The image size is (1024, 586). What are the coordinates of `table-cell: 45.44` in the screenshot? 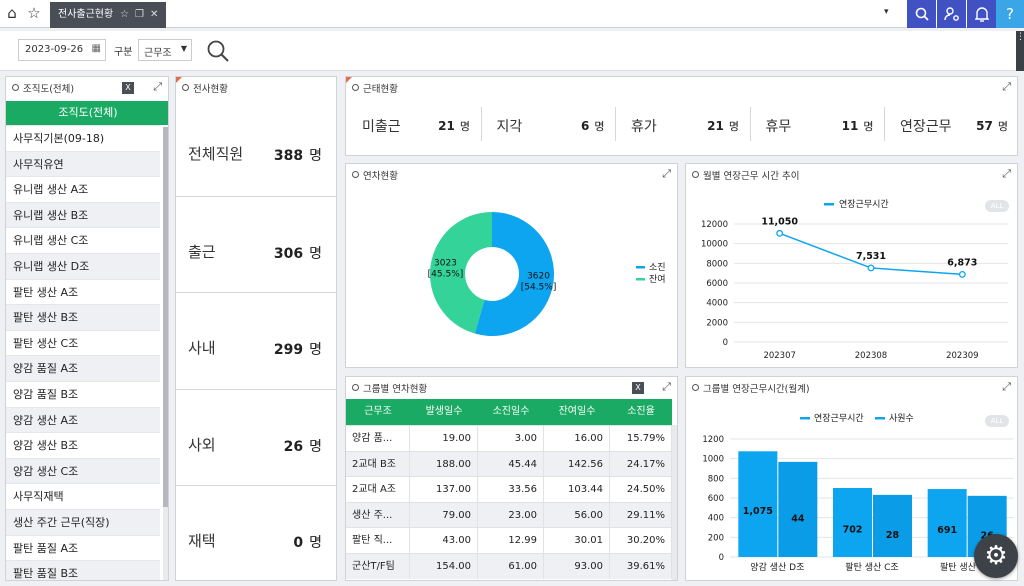 It's located at (511, 463).